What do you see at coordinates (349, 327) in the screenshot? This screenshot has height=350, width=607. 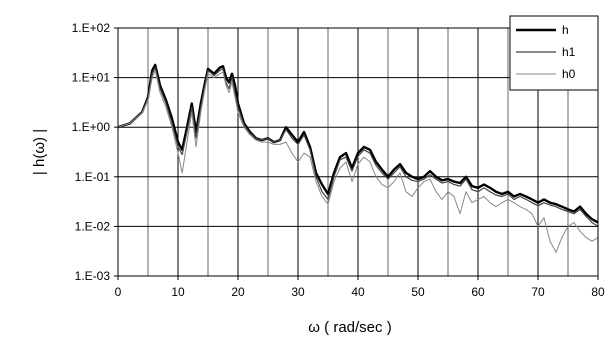 I see `x-axis-label: ω ( rad/sec )` at bounding box center [349, 327].